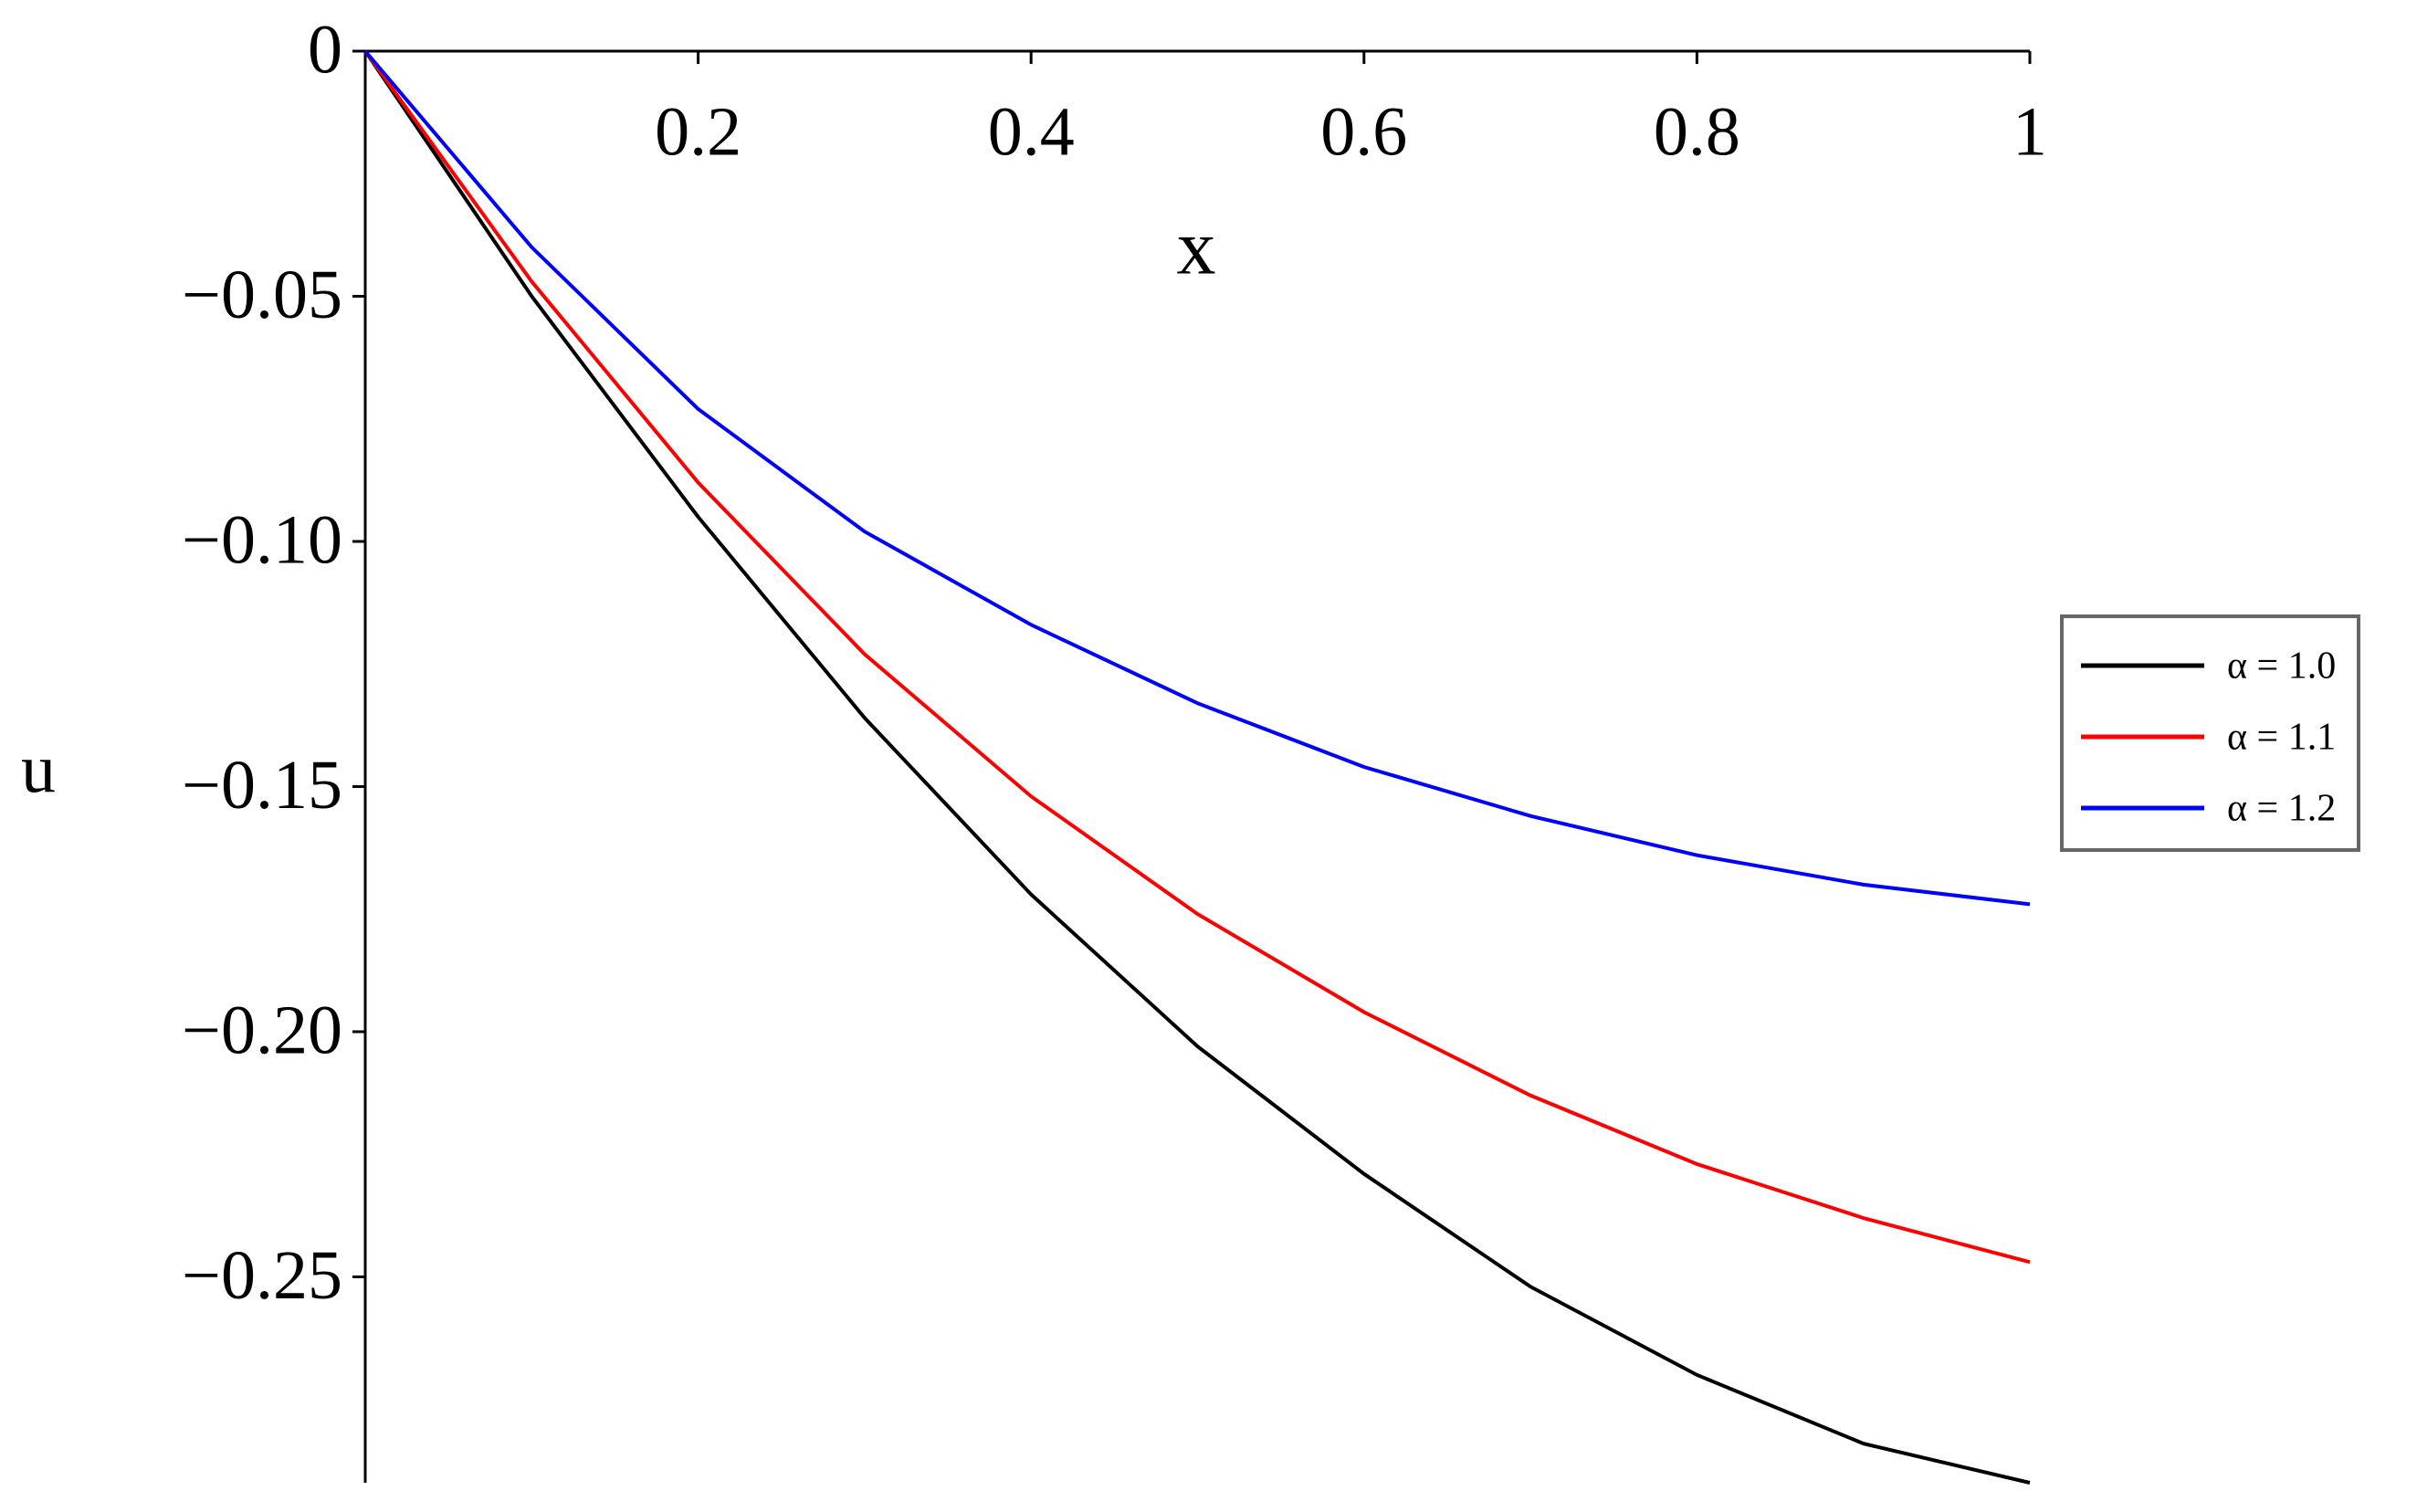  I want to click on y-tick-label: 0, so click(325, 50).